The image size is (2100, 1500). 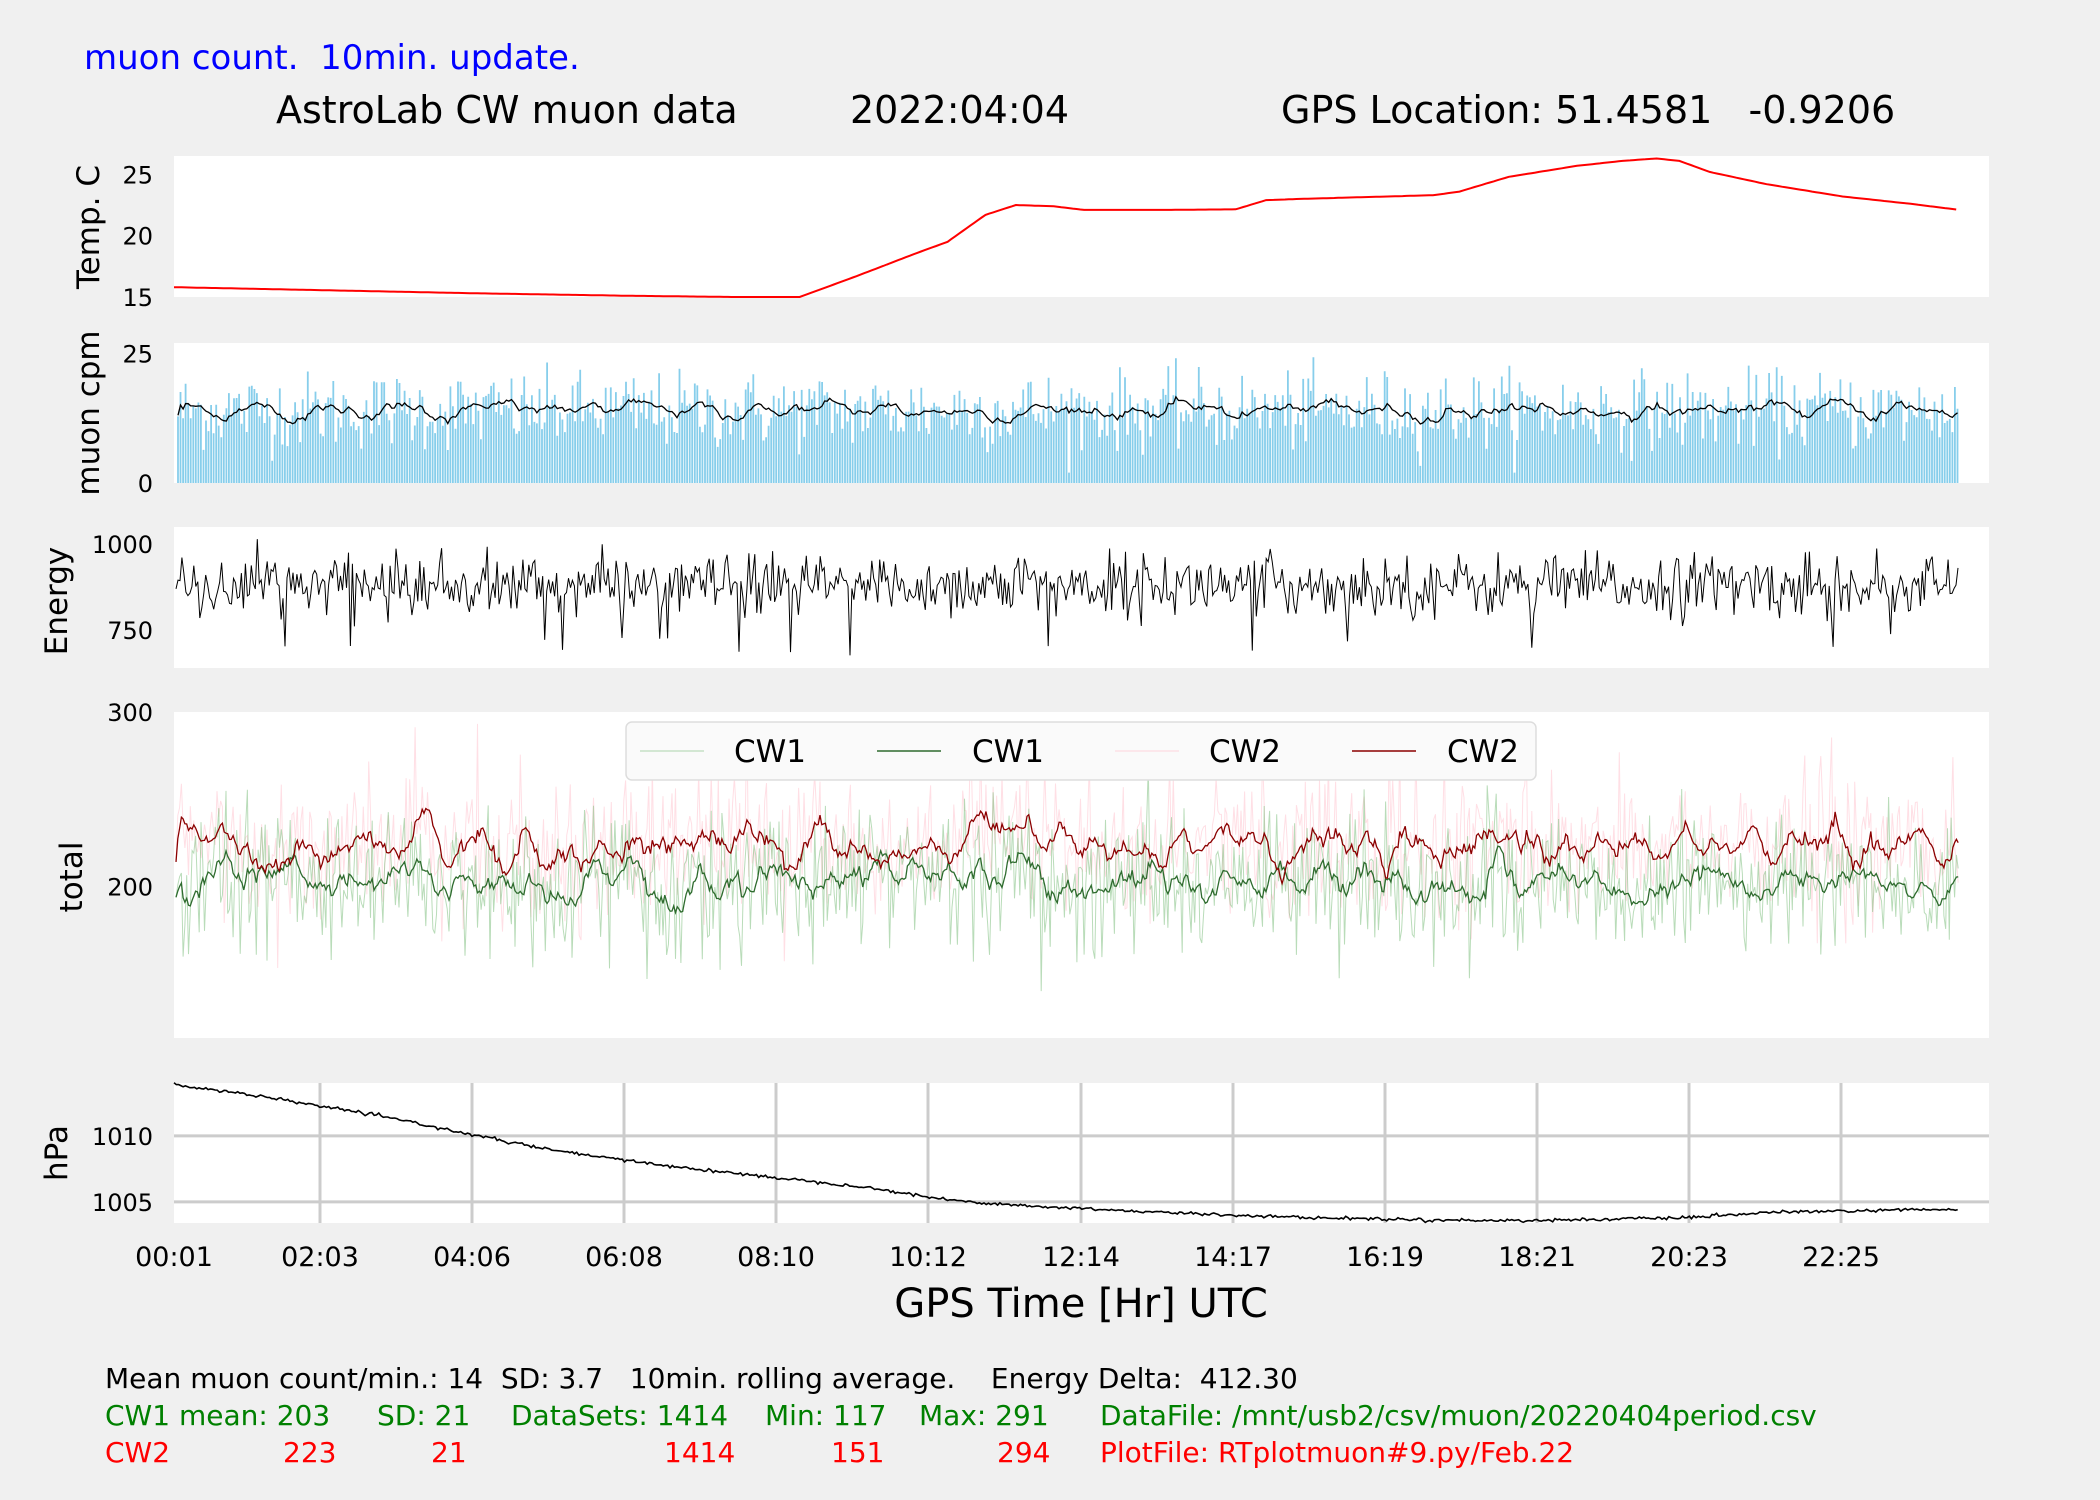 I want to click on pressure-tick-label: 1005, so click(x=122, y=1203).